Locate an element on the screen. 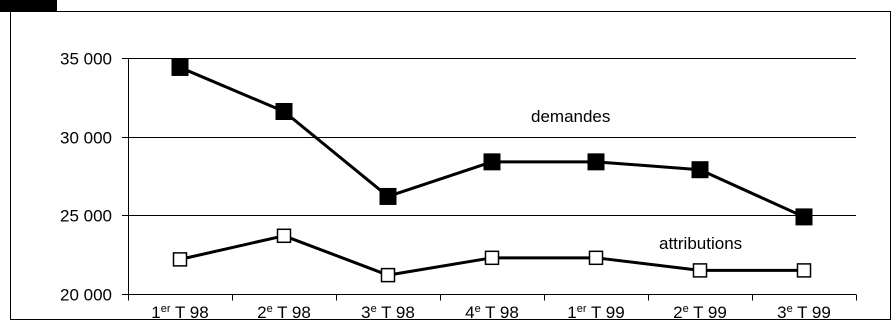  x-tick-label: 3e T 98 is located at coordinates (388, 312).